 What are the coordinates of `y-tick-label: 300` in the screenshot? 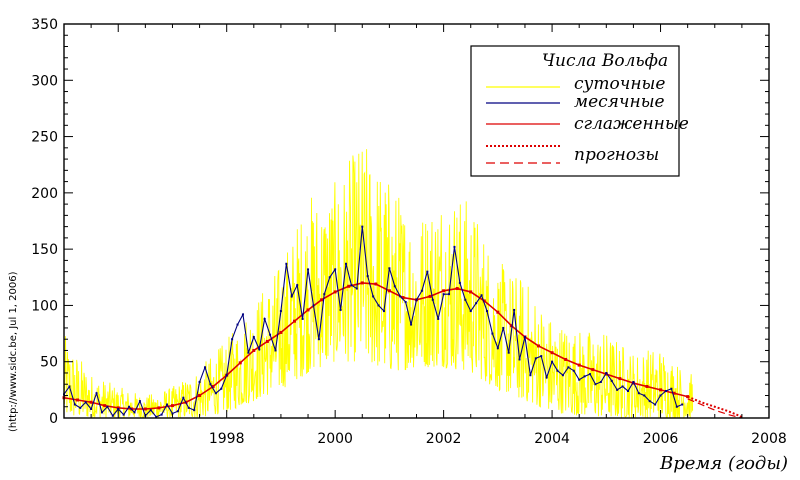 It's located at (44, 81).